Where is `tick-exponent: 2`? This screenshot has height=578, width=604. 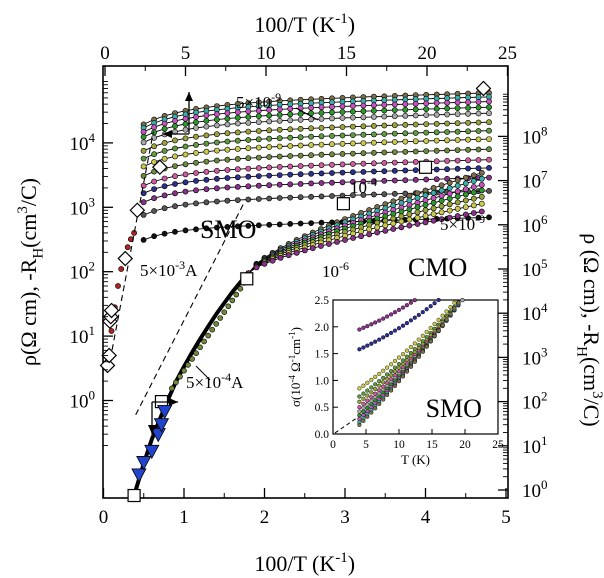 tick-exponent: 2 is located at coordinates (544, 396).